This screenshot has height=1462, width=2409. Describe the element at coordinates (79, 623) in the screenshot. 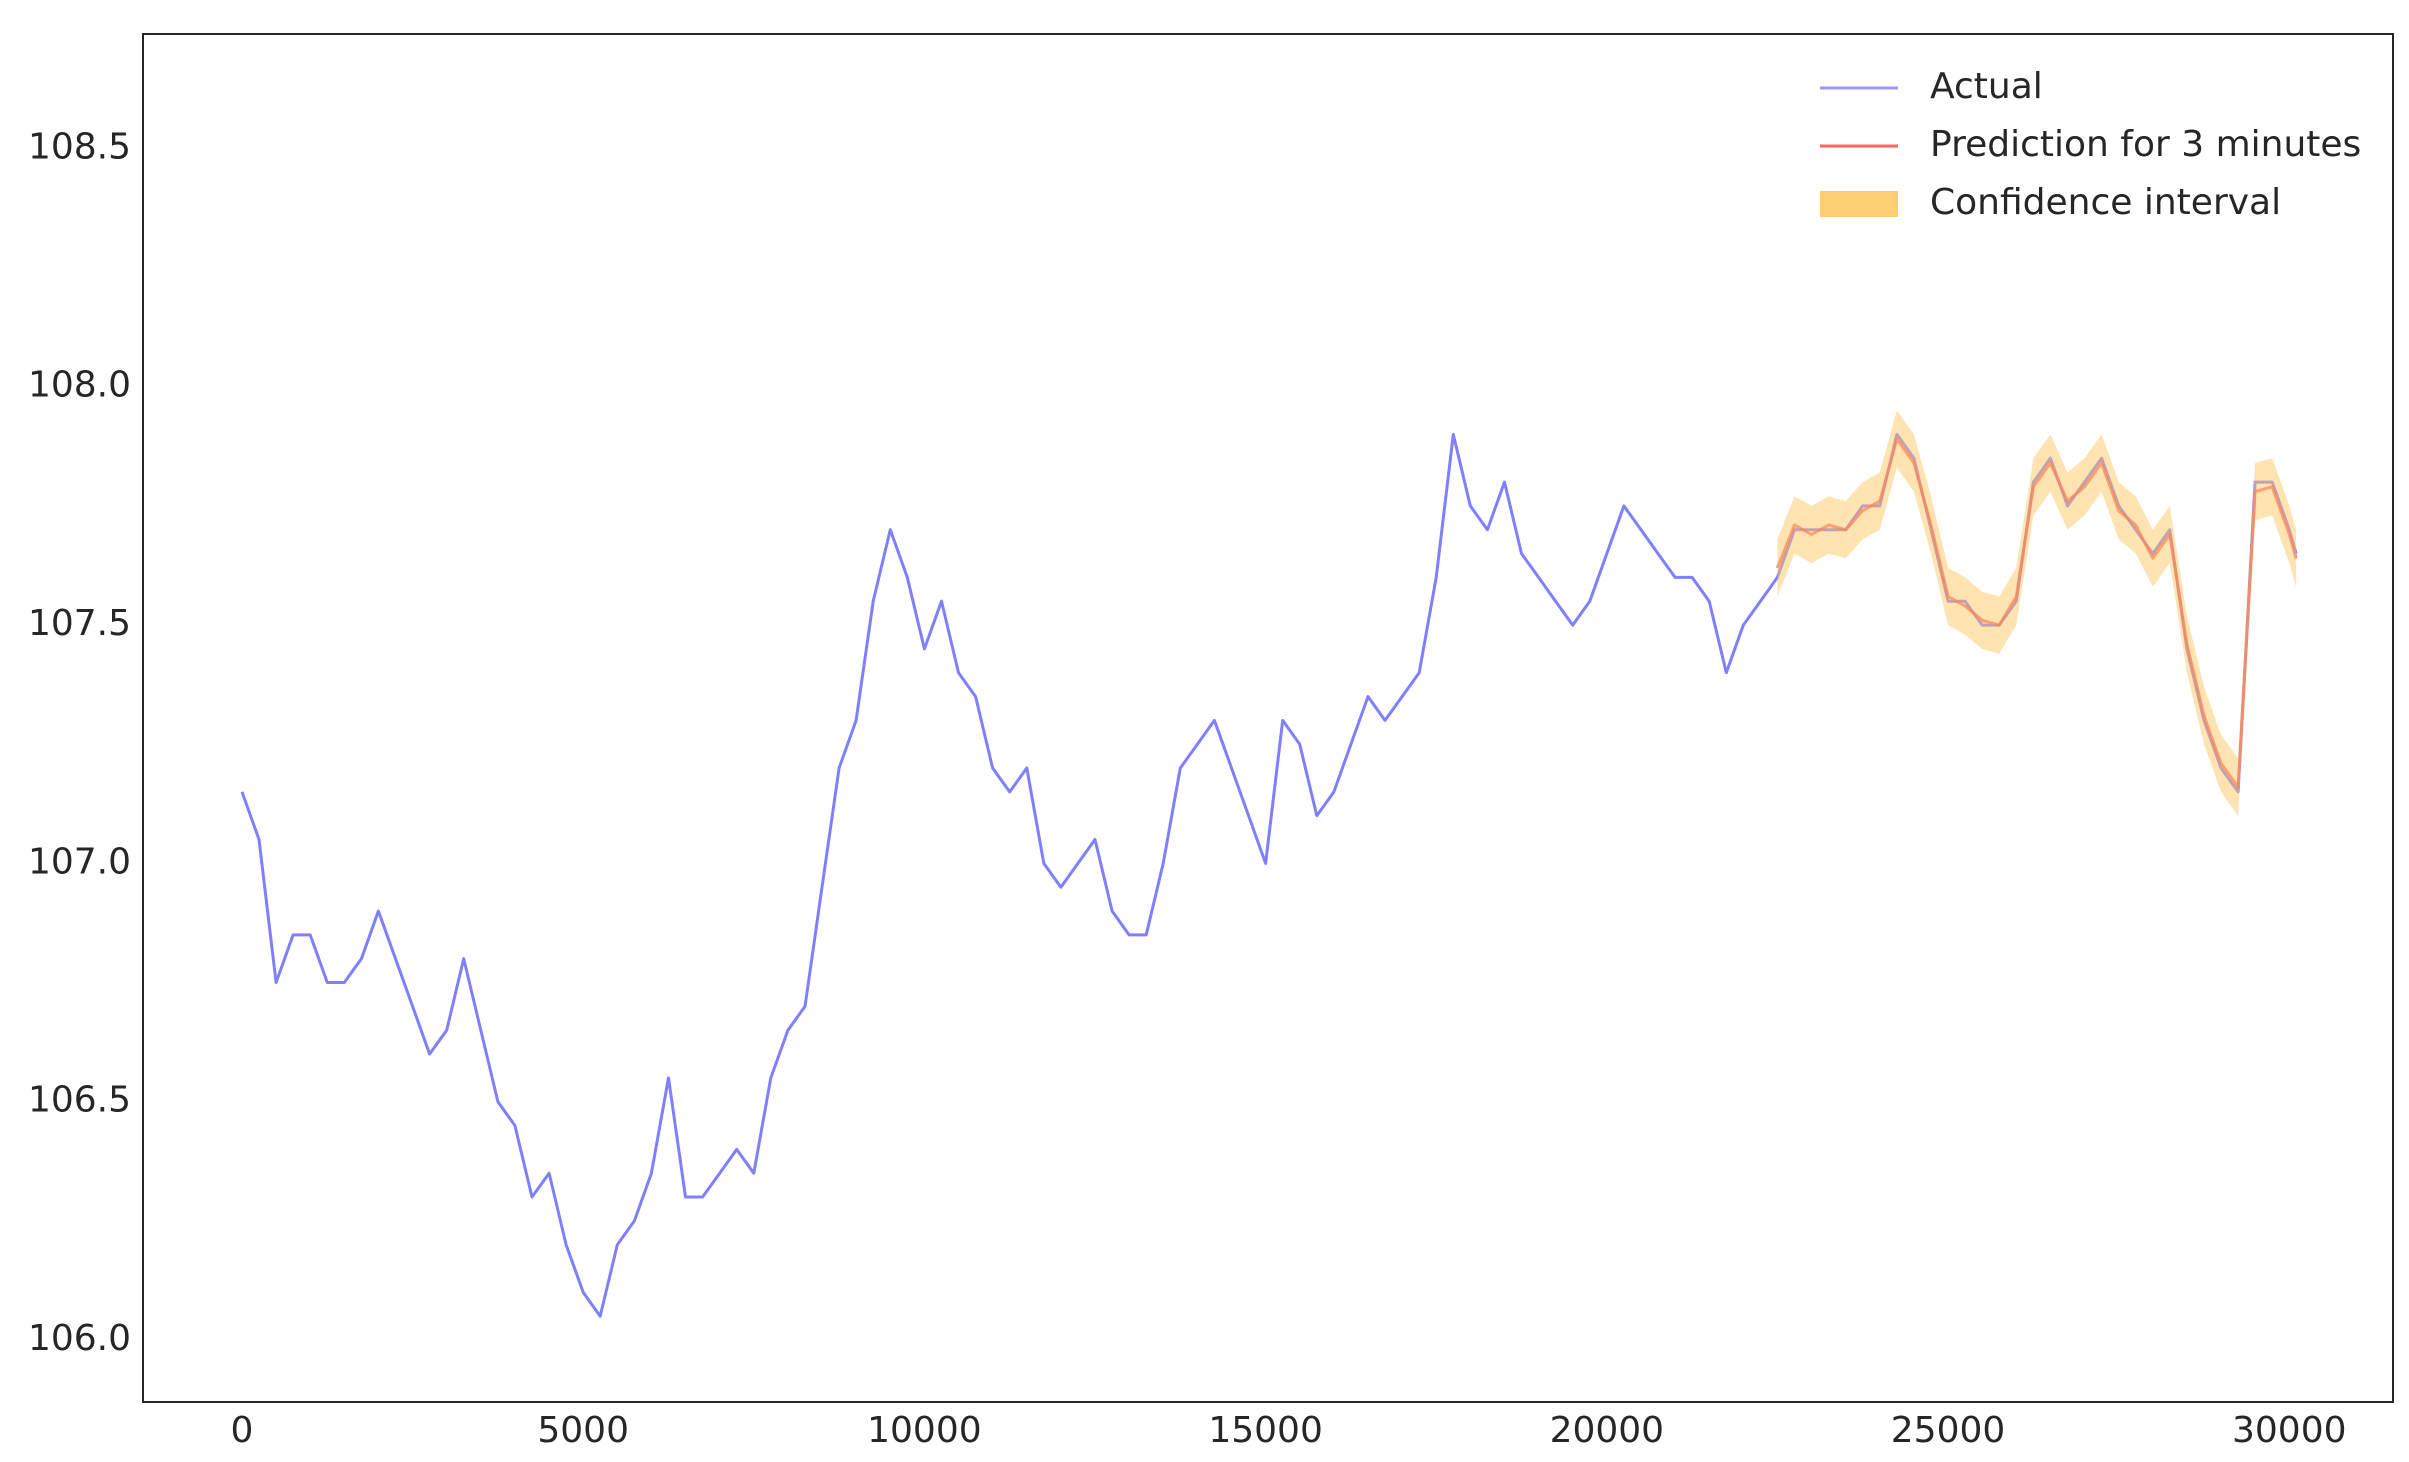

I see `y-tick-label: 107.5` at that location.